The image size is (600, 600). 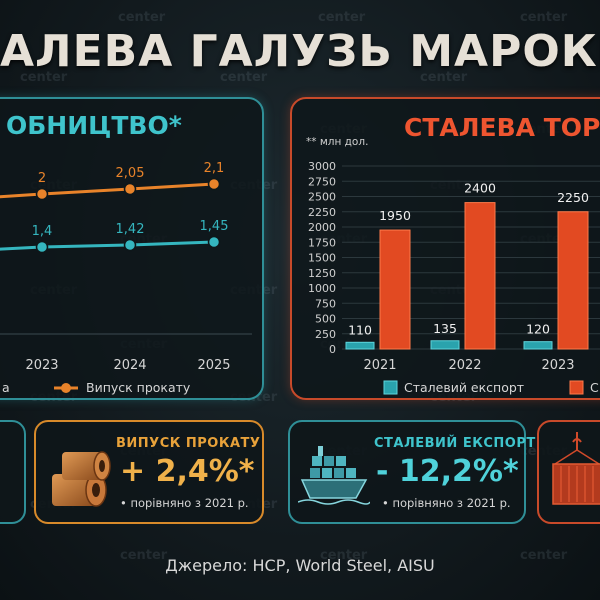 What do you see at coordinates (94, 125) in the screenshot?
I see `production-heading: ОБНИЦТВО*` at bounding box center [94, 125].